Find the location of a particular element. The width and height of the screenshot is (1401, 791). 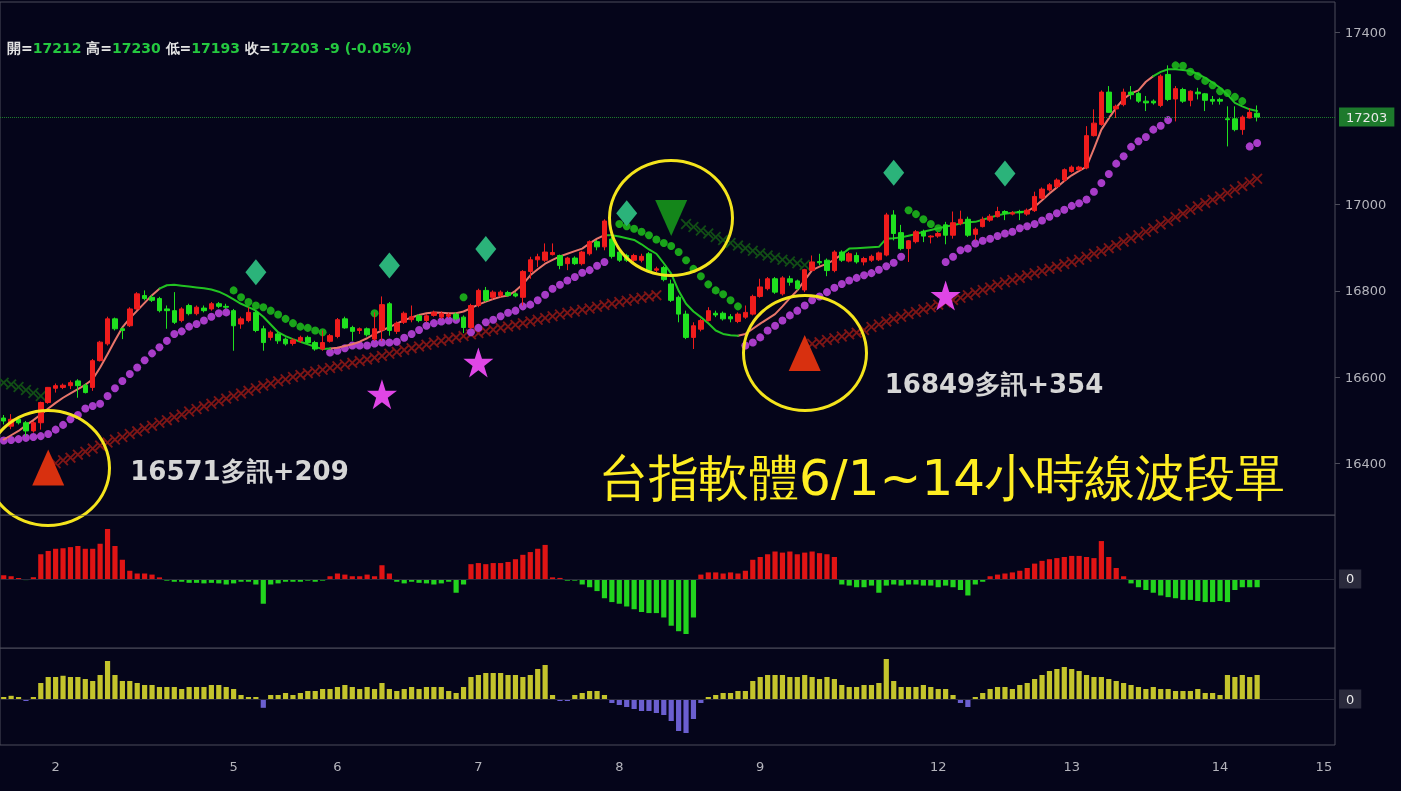

y-tick-label: 16800 is located at coordinates (1366, 291).